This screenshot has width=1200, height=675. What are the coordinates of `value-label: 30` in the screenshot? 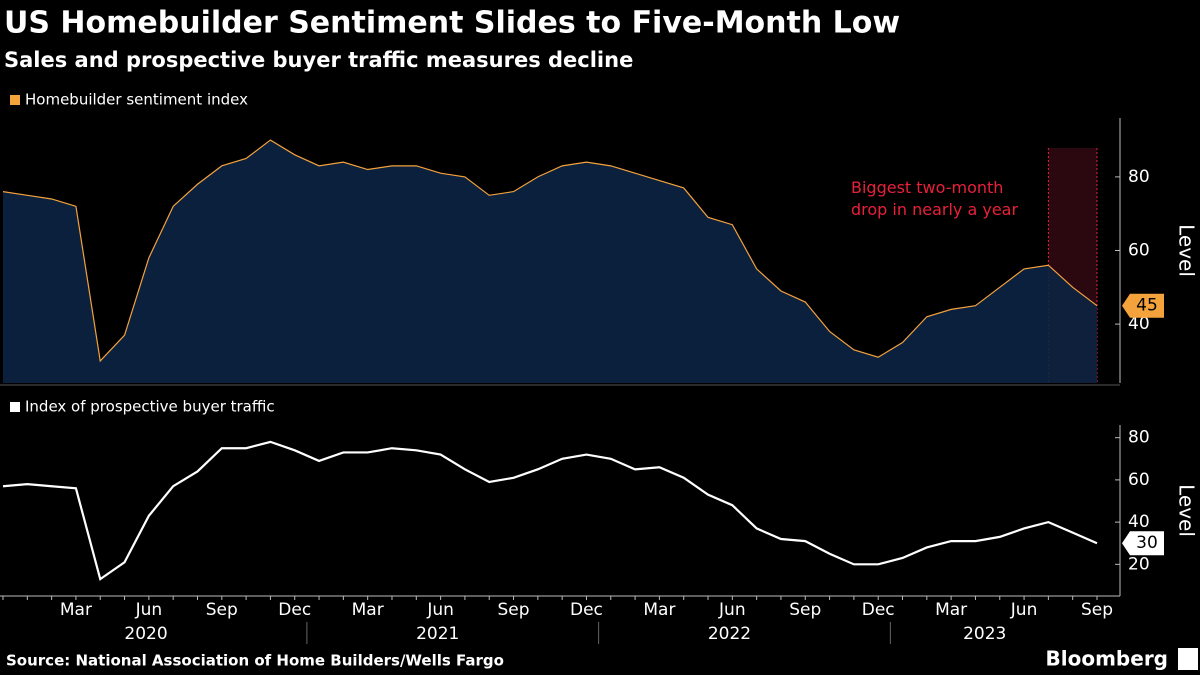 It's located at (1147, 543).